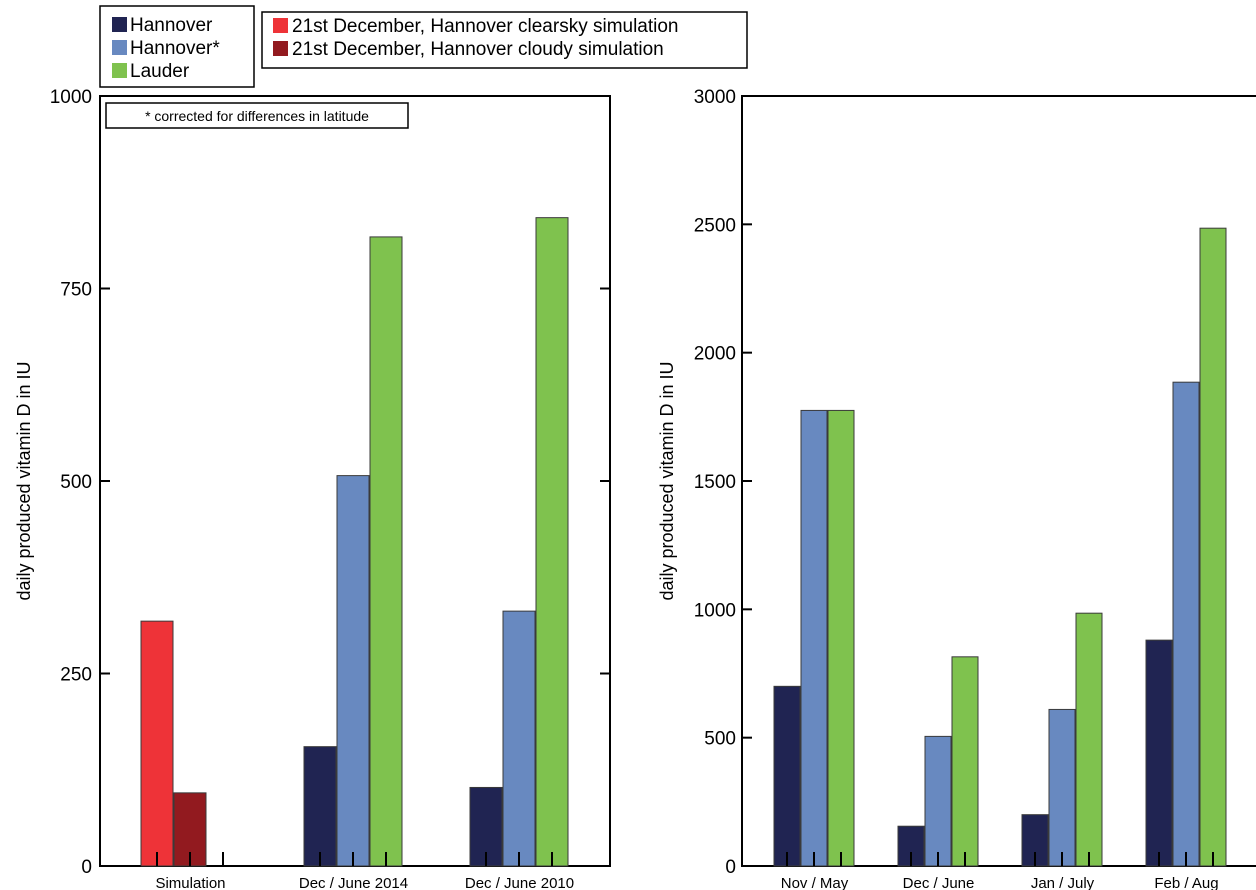 This screenshot has height=890, width=1256. I want to click on right-y-ticks: 0 500 1000 1500 2000 2500 3000, so click(723, 482).